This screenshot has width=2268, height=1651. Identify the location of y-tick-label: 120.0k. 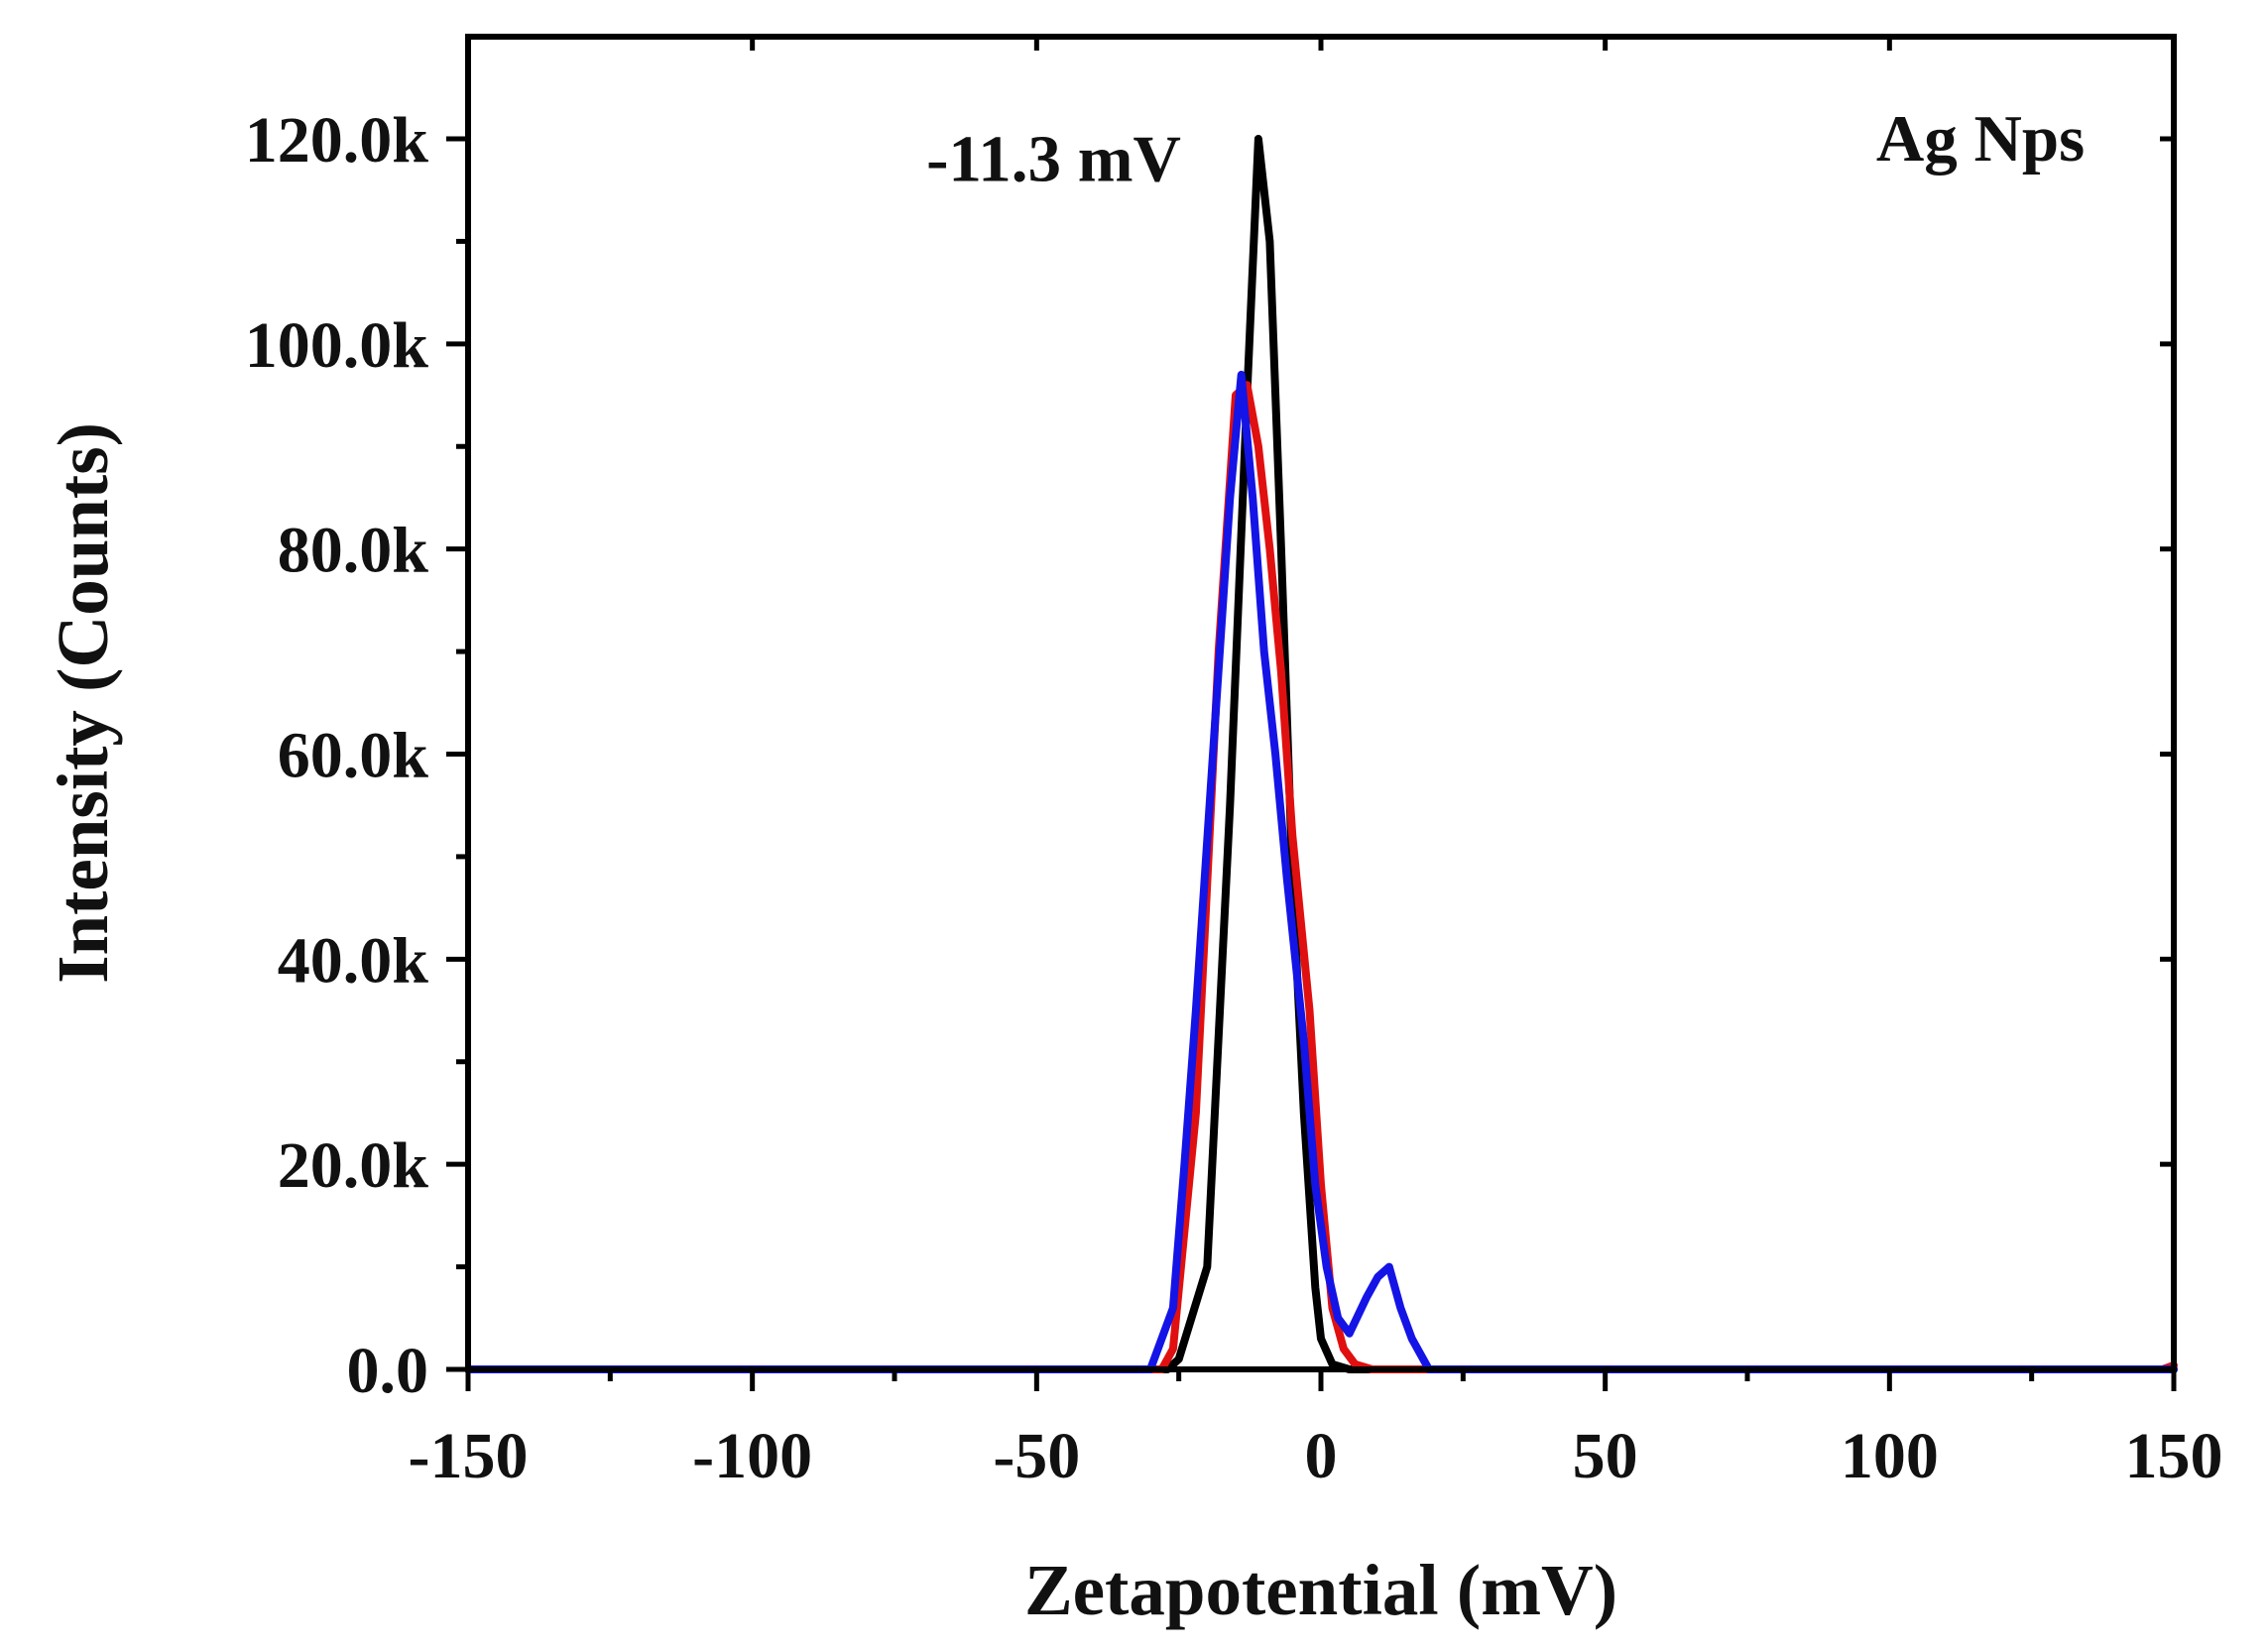
(337, 140).